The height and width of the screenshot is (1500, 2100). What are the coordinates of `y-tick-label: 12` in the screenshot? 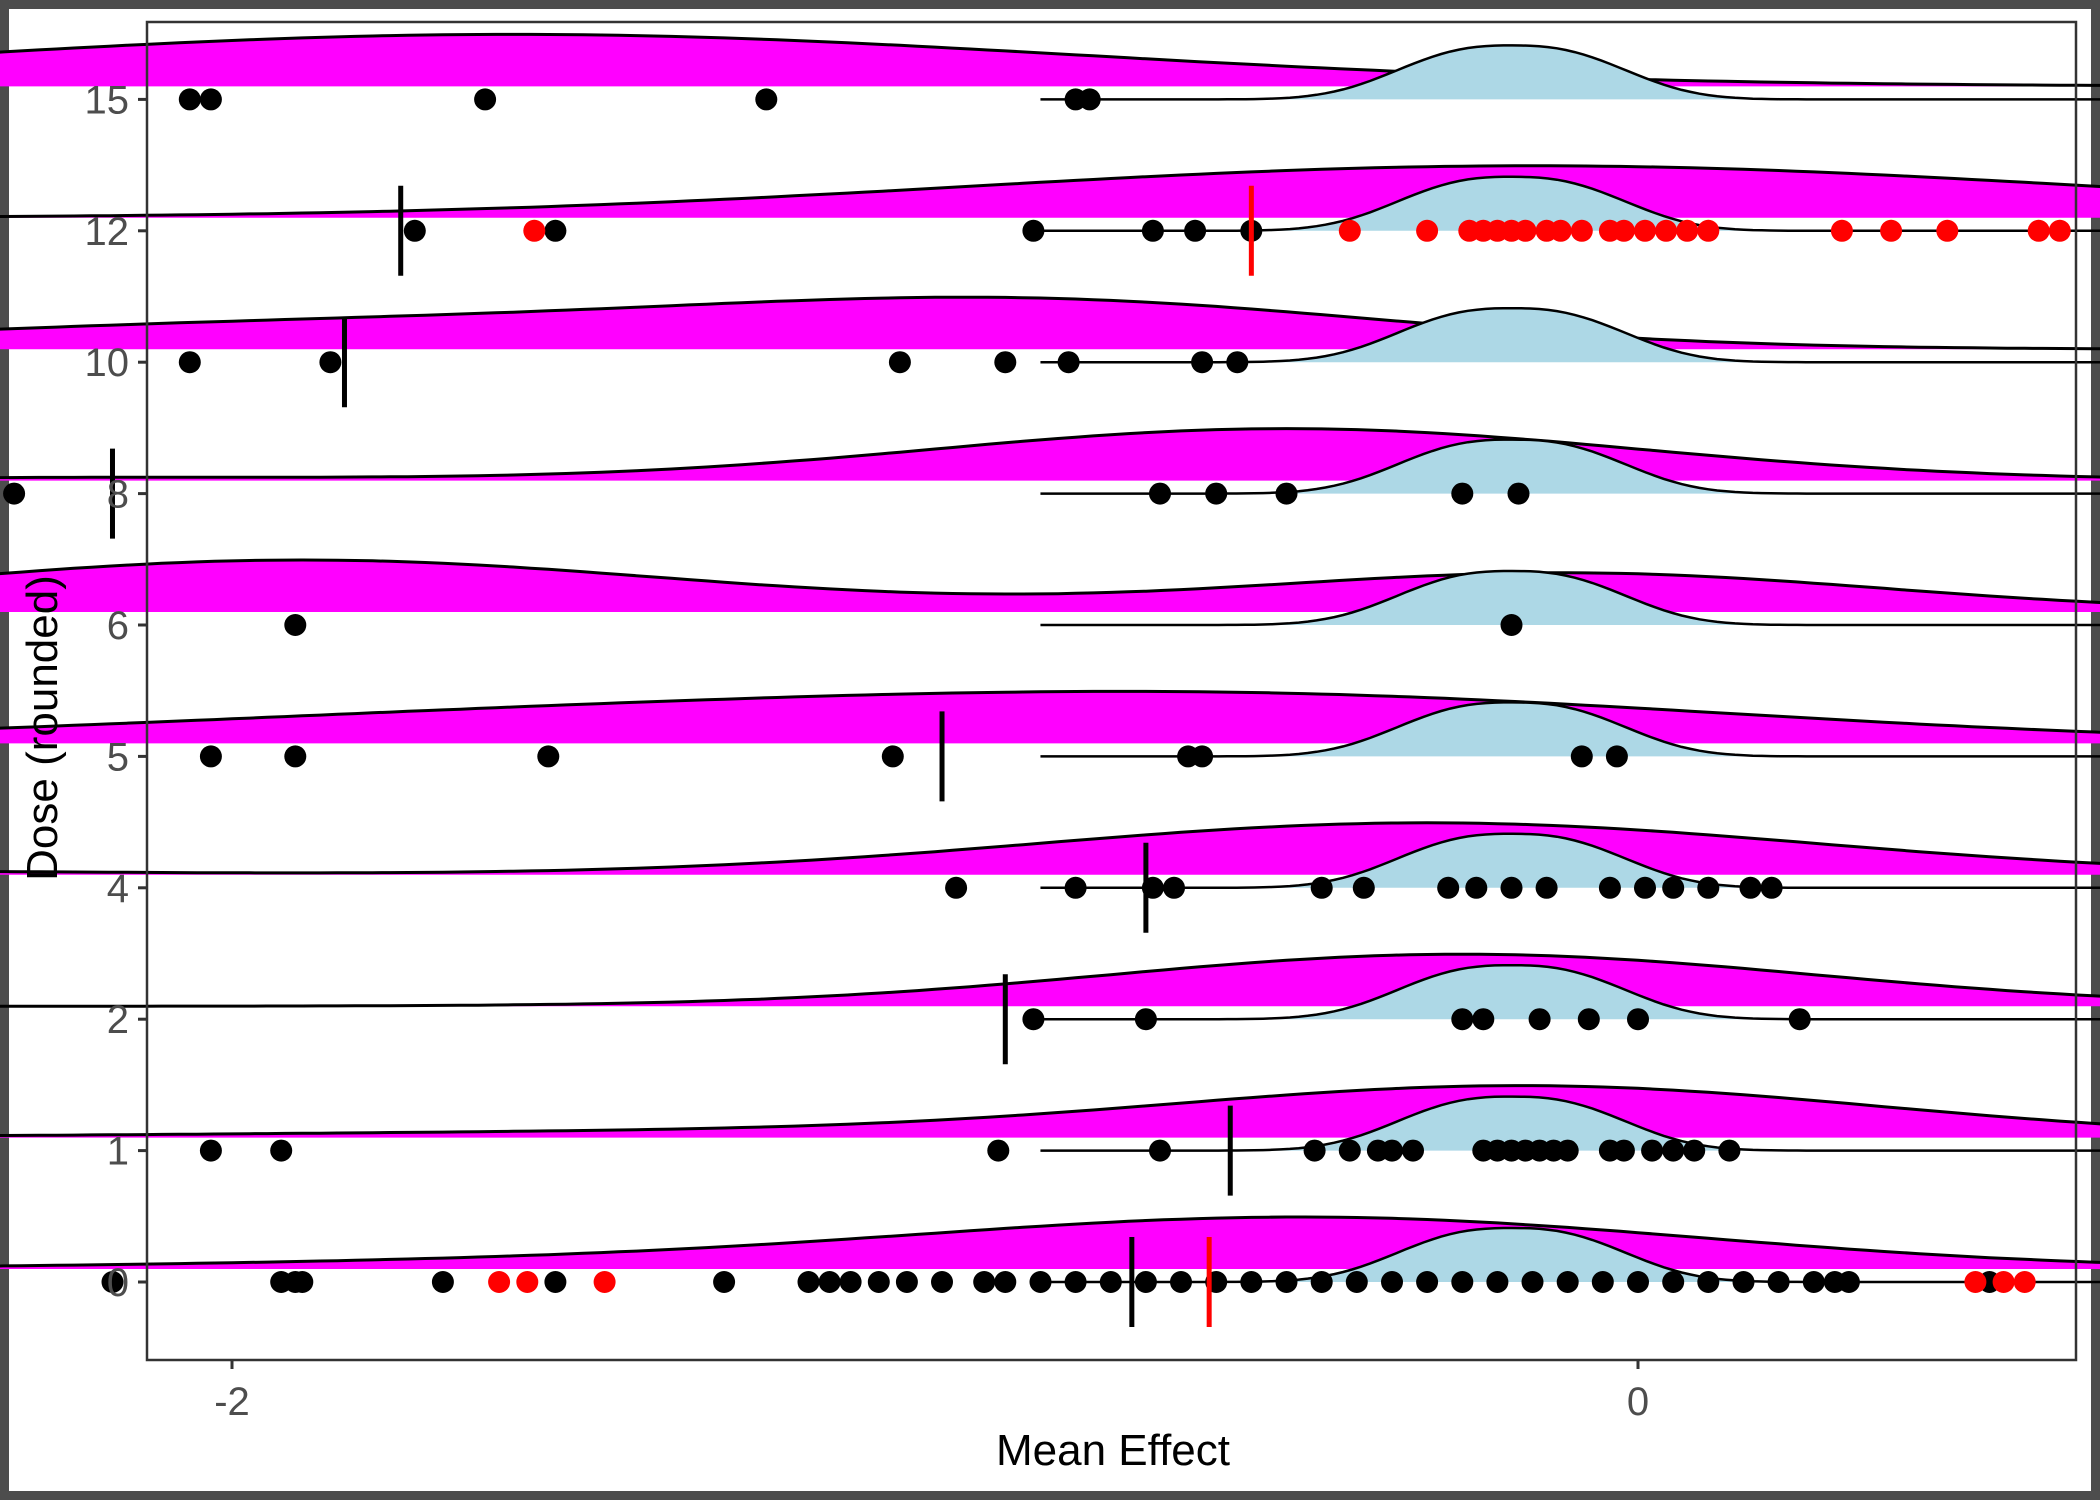 It's located at (107, 232).